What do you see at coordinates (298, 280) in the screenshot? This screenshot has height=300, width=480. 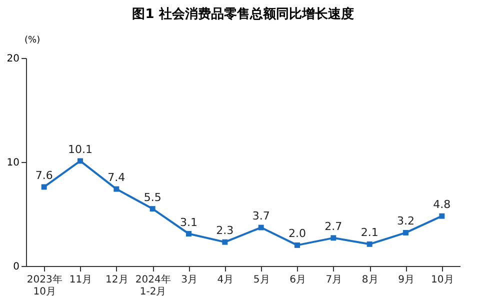 I see `x-tick-label: 6月` at bounding box center [298, 280].